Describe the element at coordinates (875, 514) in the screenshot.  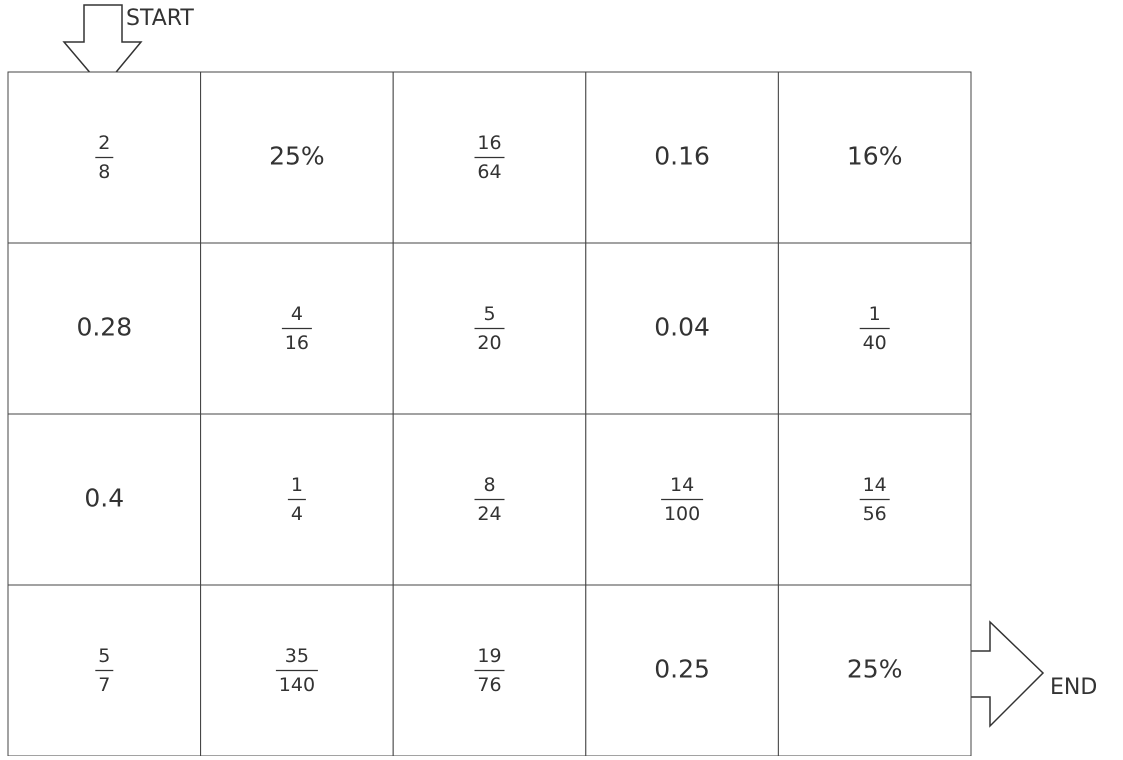
I see `denominator: 56` at that location.